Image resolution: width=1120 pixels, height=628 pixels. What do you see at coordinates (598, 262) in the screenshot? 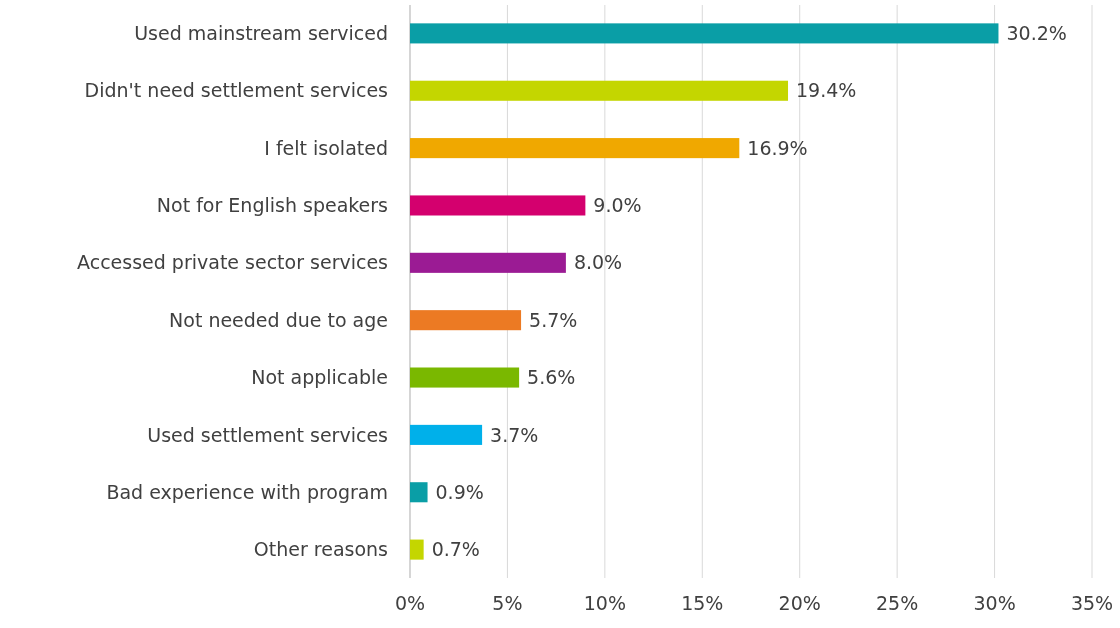
I see `data-label: 8.0%` at bounding box center [598, 262].